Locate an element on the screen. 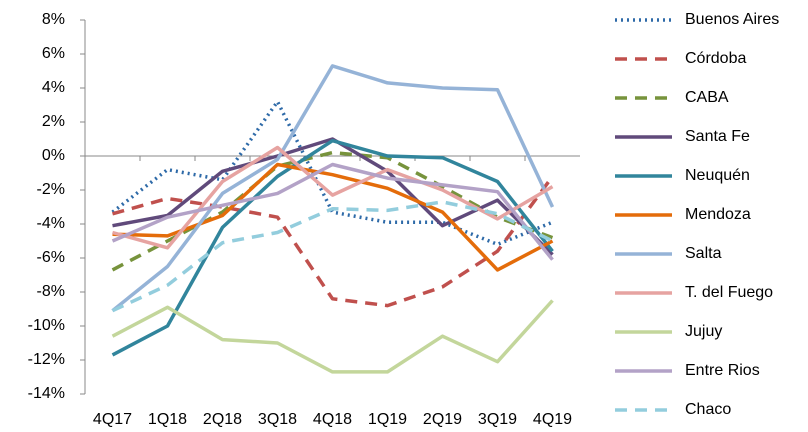 This screenshot has height=432, width=808. legend-label: Córdoba is located at coordinates (715, 58).